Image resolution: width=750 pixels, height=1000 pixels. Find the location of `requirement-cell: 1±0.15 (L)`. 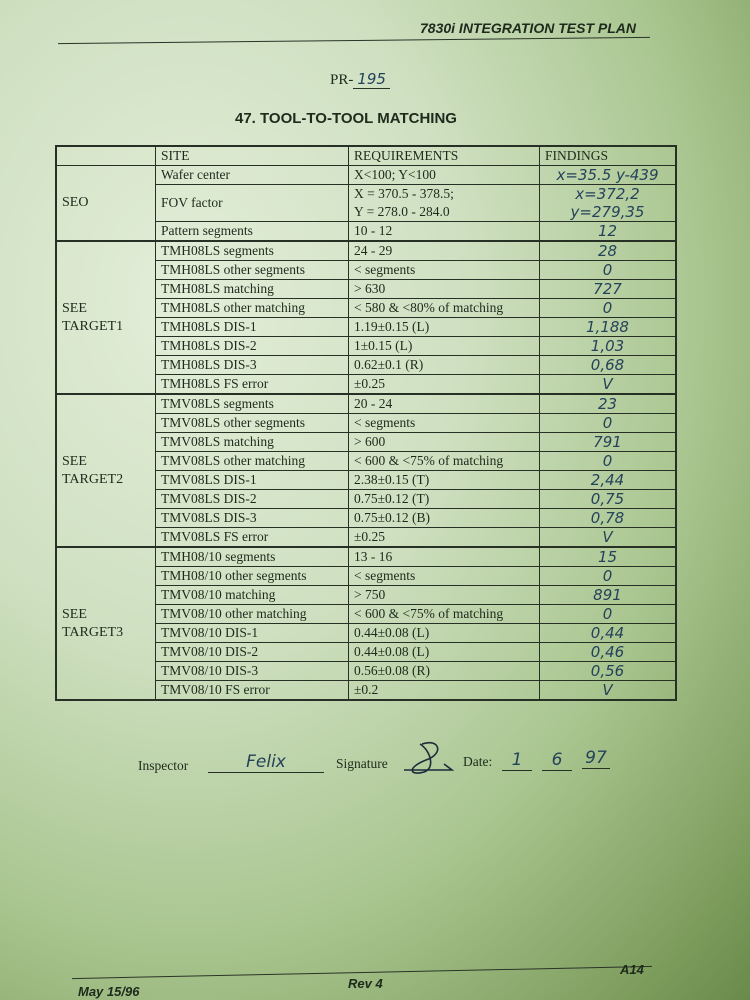

requirement-cell: 1±0.15 (L) is located at coordinates (444, 346).